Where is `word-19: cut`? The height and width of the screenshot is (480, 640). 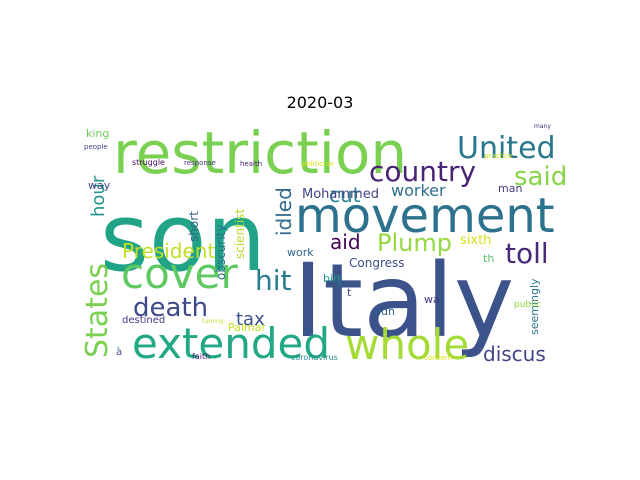 word-19: cut is located at coordinates (345, 195).